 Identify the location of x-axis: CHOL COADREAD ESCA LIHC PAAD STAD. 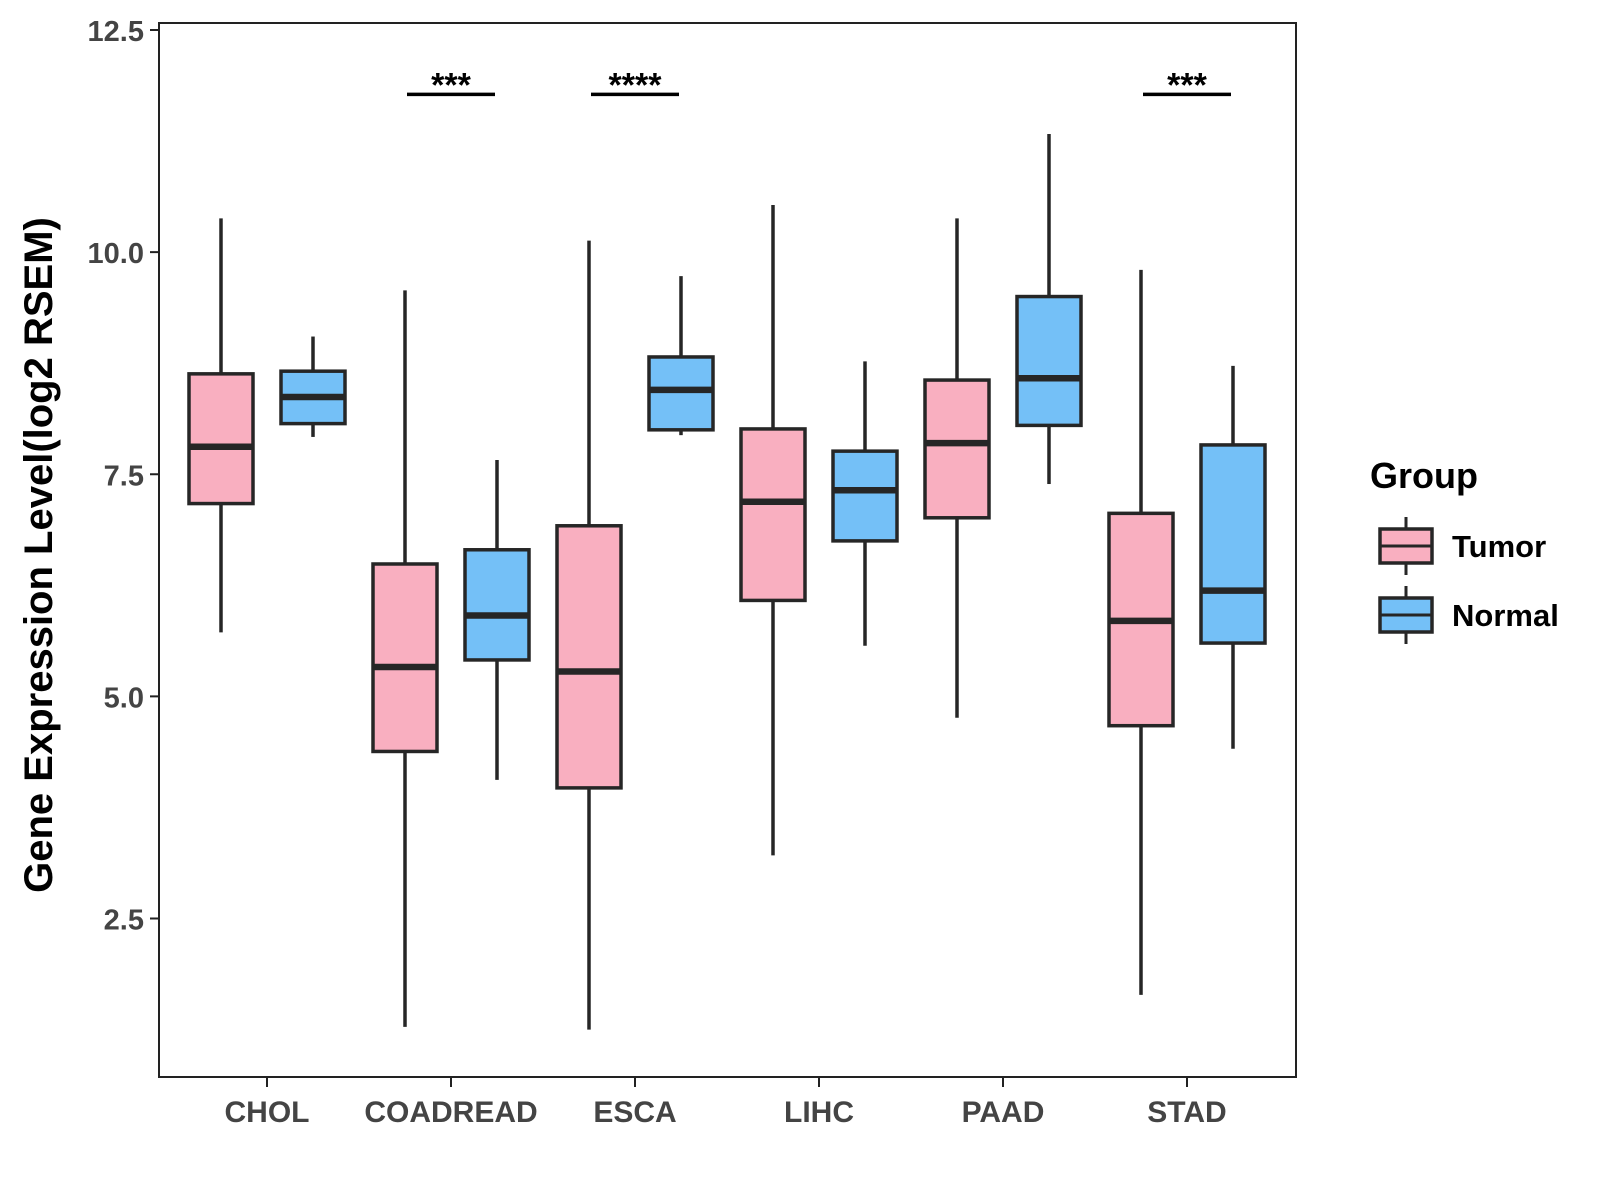
(726, 1103).